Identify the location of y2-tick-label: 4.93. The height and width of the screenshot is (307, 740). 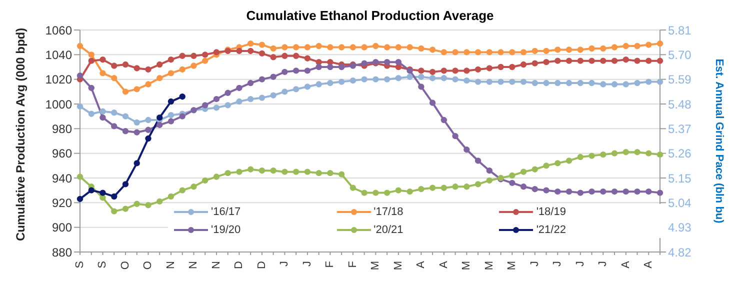
(680, 227).